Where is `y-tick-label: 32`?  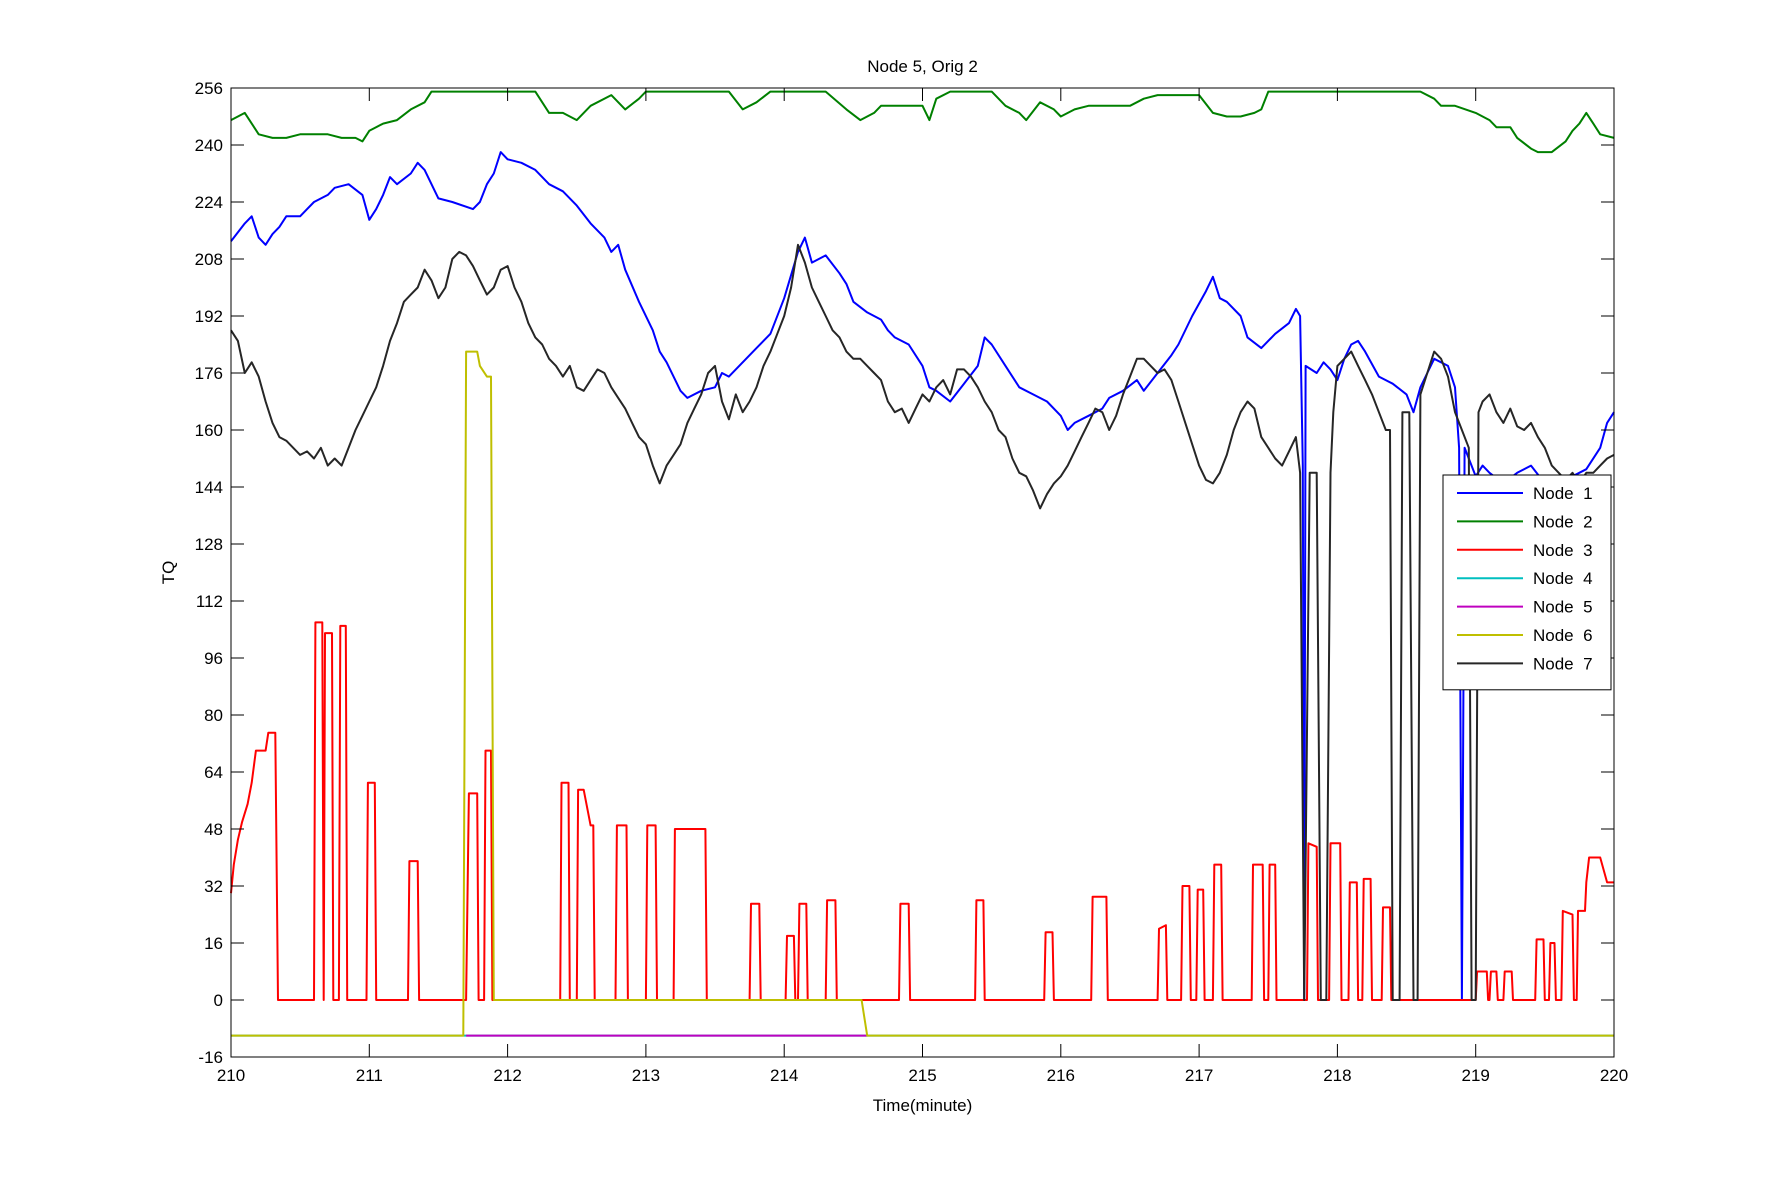
y-tick-label: 32 is located at coordinates (213, 886).